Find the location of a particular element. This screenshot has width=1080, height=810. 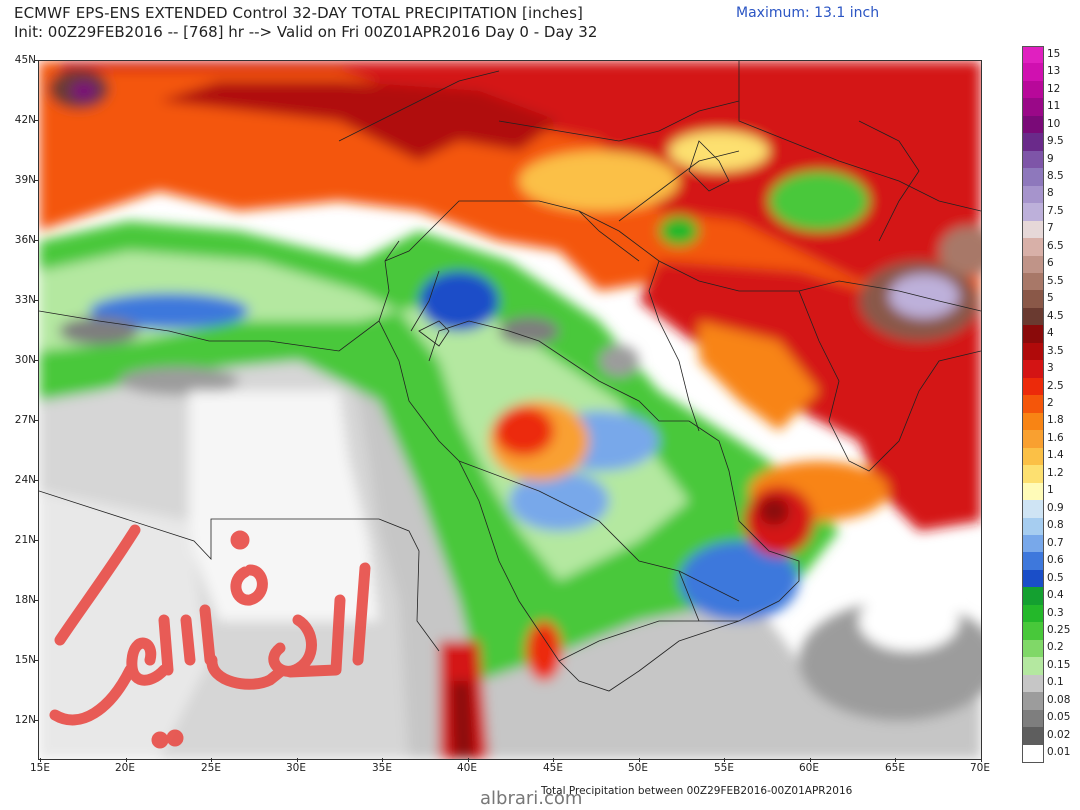

site-watermark: albrari.com is located at coordinates (531, 798).